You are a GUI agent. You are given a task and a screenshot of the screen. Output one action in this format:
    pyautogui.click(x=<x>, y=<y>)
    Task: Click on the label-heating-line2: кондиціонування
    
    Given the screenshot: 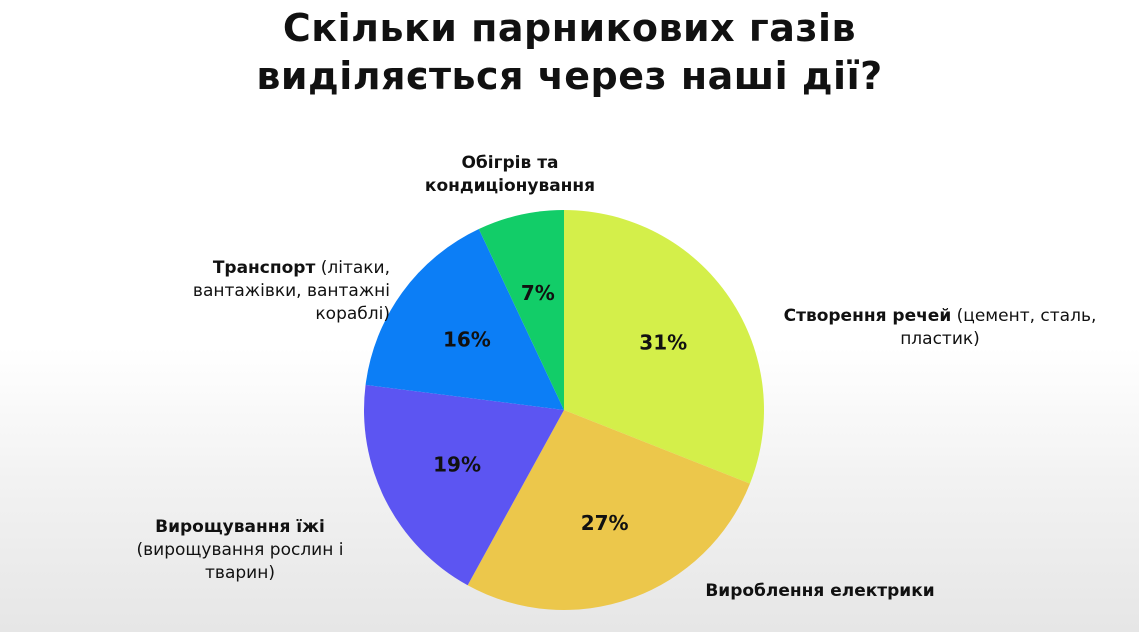 What is the action you would take?
    pyautogui.click(x=510, y=186)
    